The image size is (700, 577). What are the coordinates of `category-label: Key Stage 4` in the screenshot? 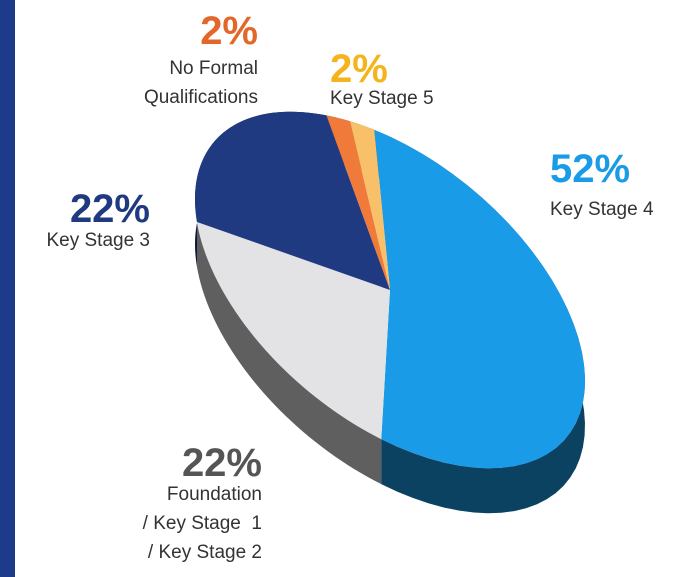 It's located at (602, 209).